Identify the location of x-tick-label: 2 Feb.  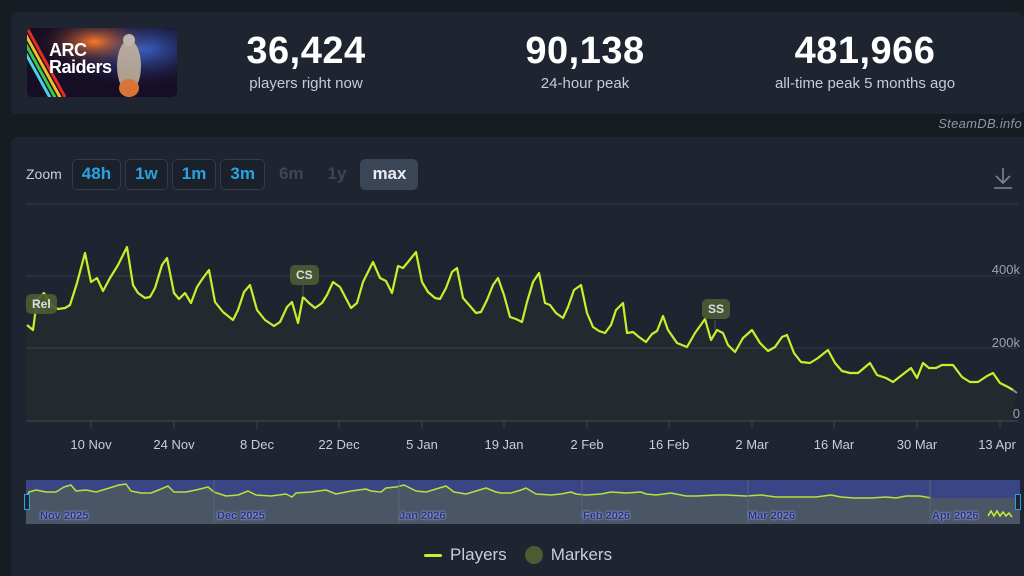
(587, 444).